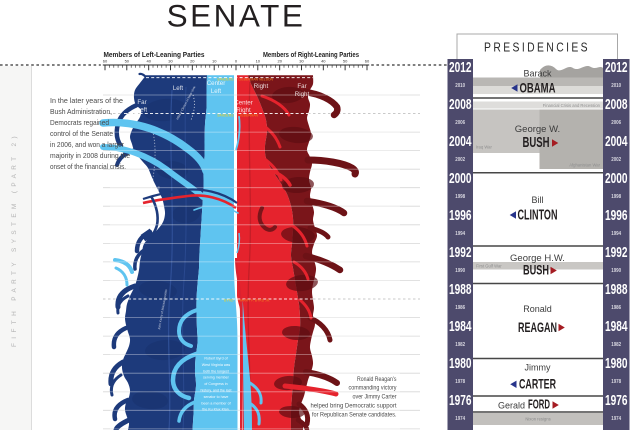  I want to click on svg-text: OBAMA, so click(538, 88).